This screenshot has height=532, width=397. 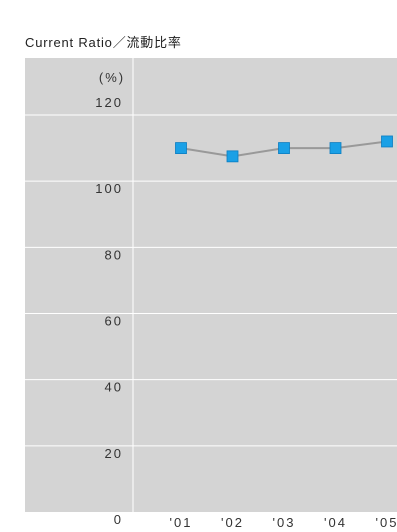 I want to click on y-tick-label: 80, so click(x=114, y=254).